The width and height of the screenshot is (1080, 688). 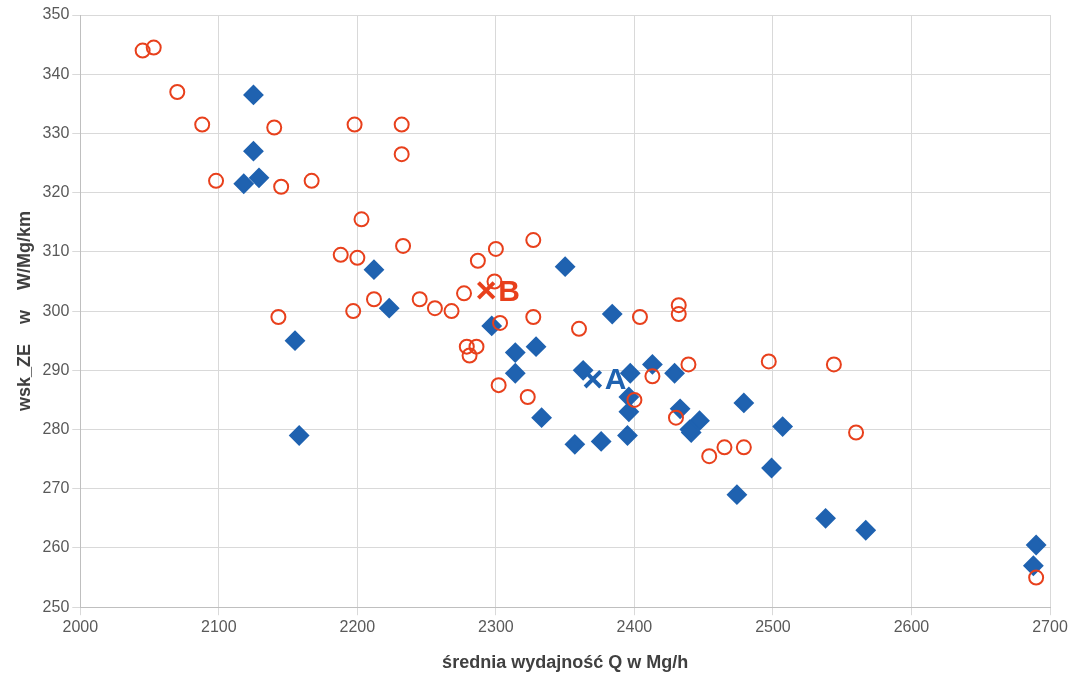 I want to click on x-tick-label: 2600, so click(x=911, y=627).